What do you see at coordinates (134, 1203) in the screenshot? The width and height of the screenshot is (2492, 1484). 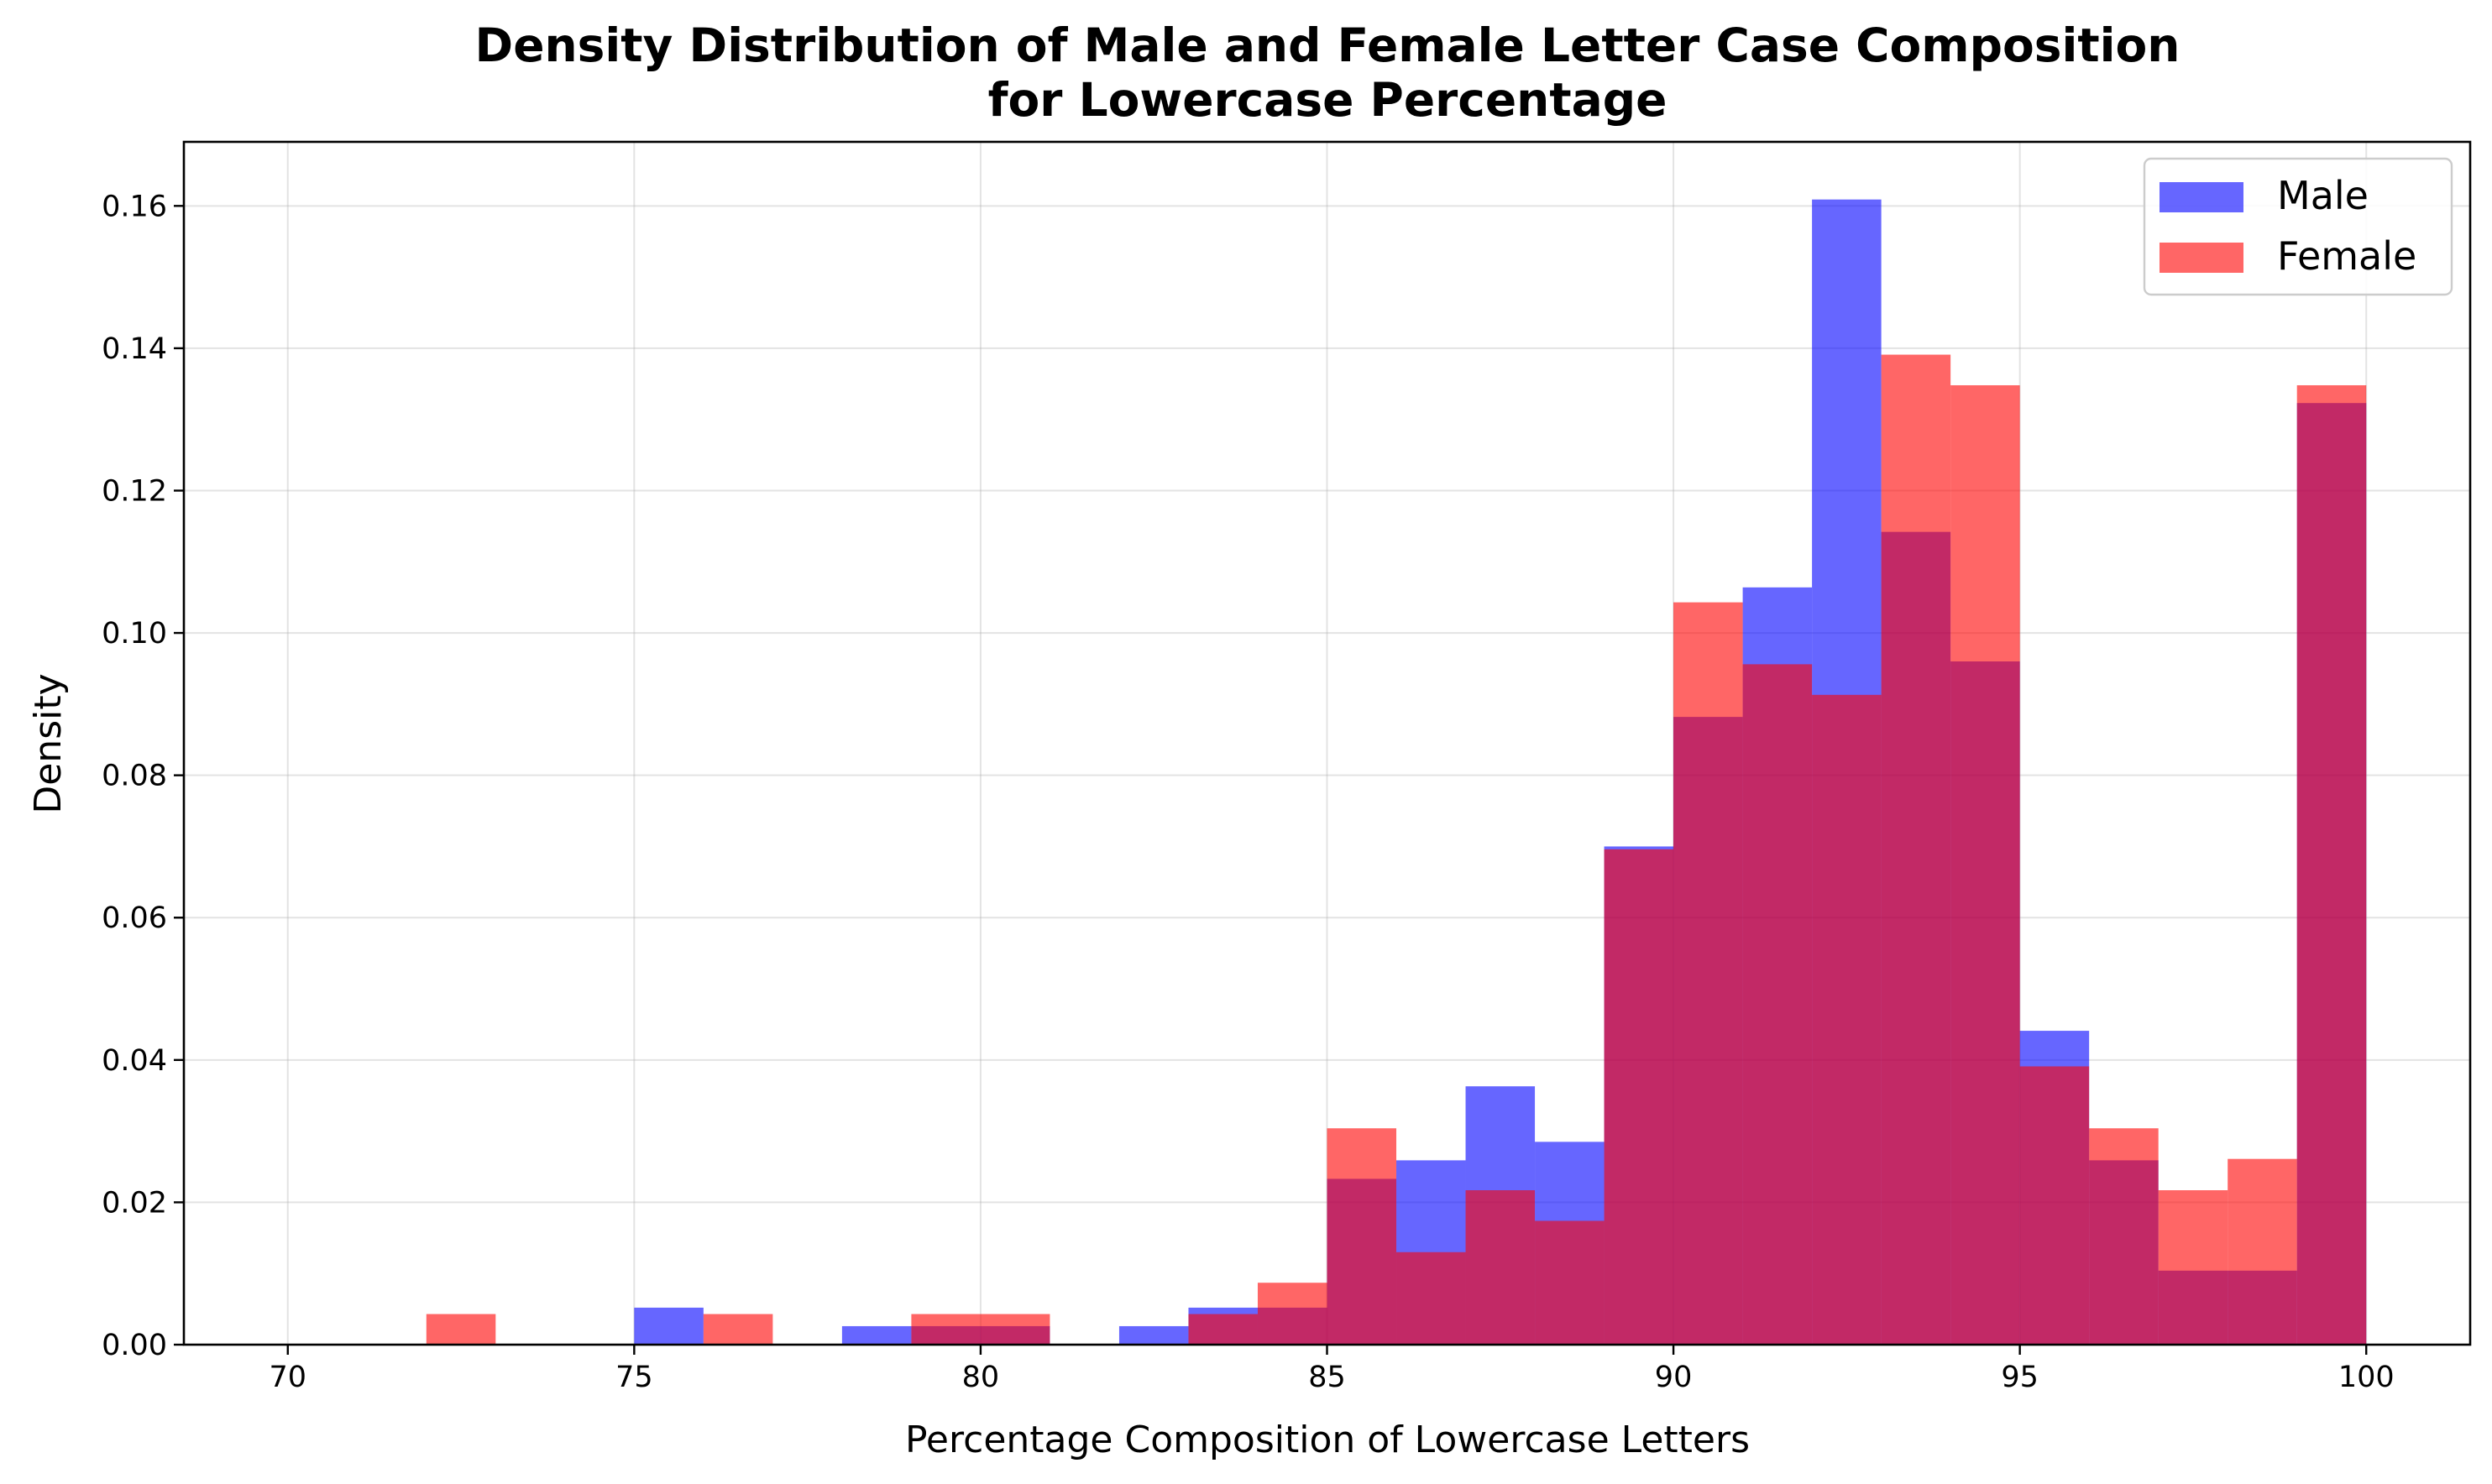 I see `y-tick-label: 0.02` at bounding box center [134, 1203].